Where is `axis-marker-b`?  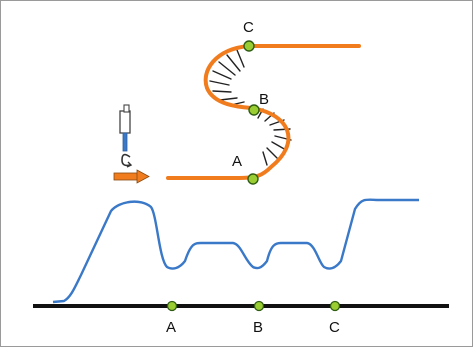
axis-marker-b is located at coordinates (259, 306).